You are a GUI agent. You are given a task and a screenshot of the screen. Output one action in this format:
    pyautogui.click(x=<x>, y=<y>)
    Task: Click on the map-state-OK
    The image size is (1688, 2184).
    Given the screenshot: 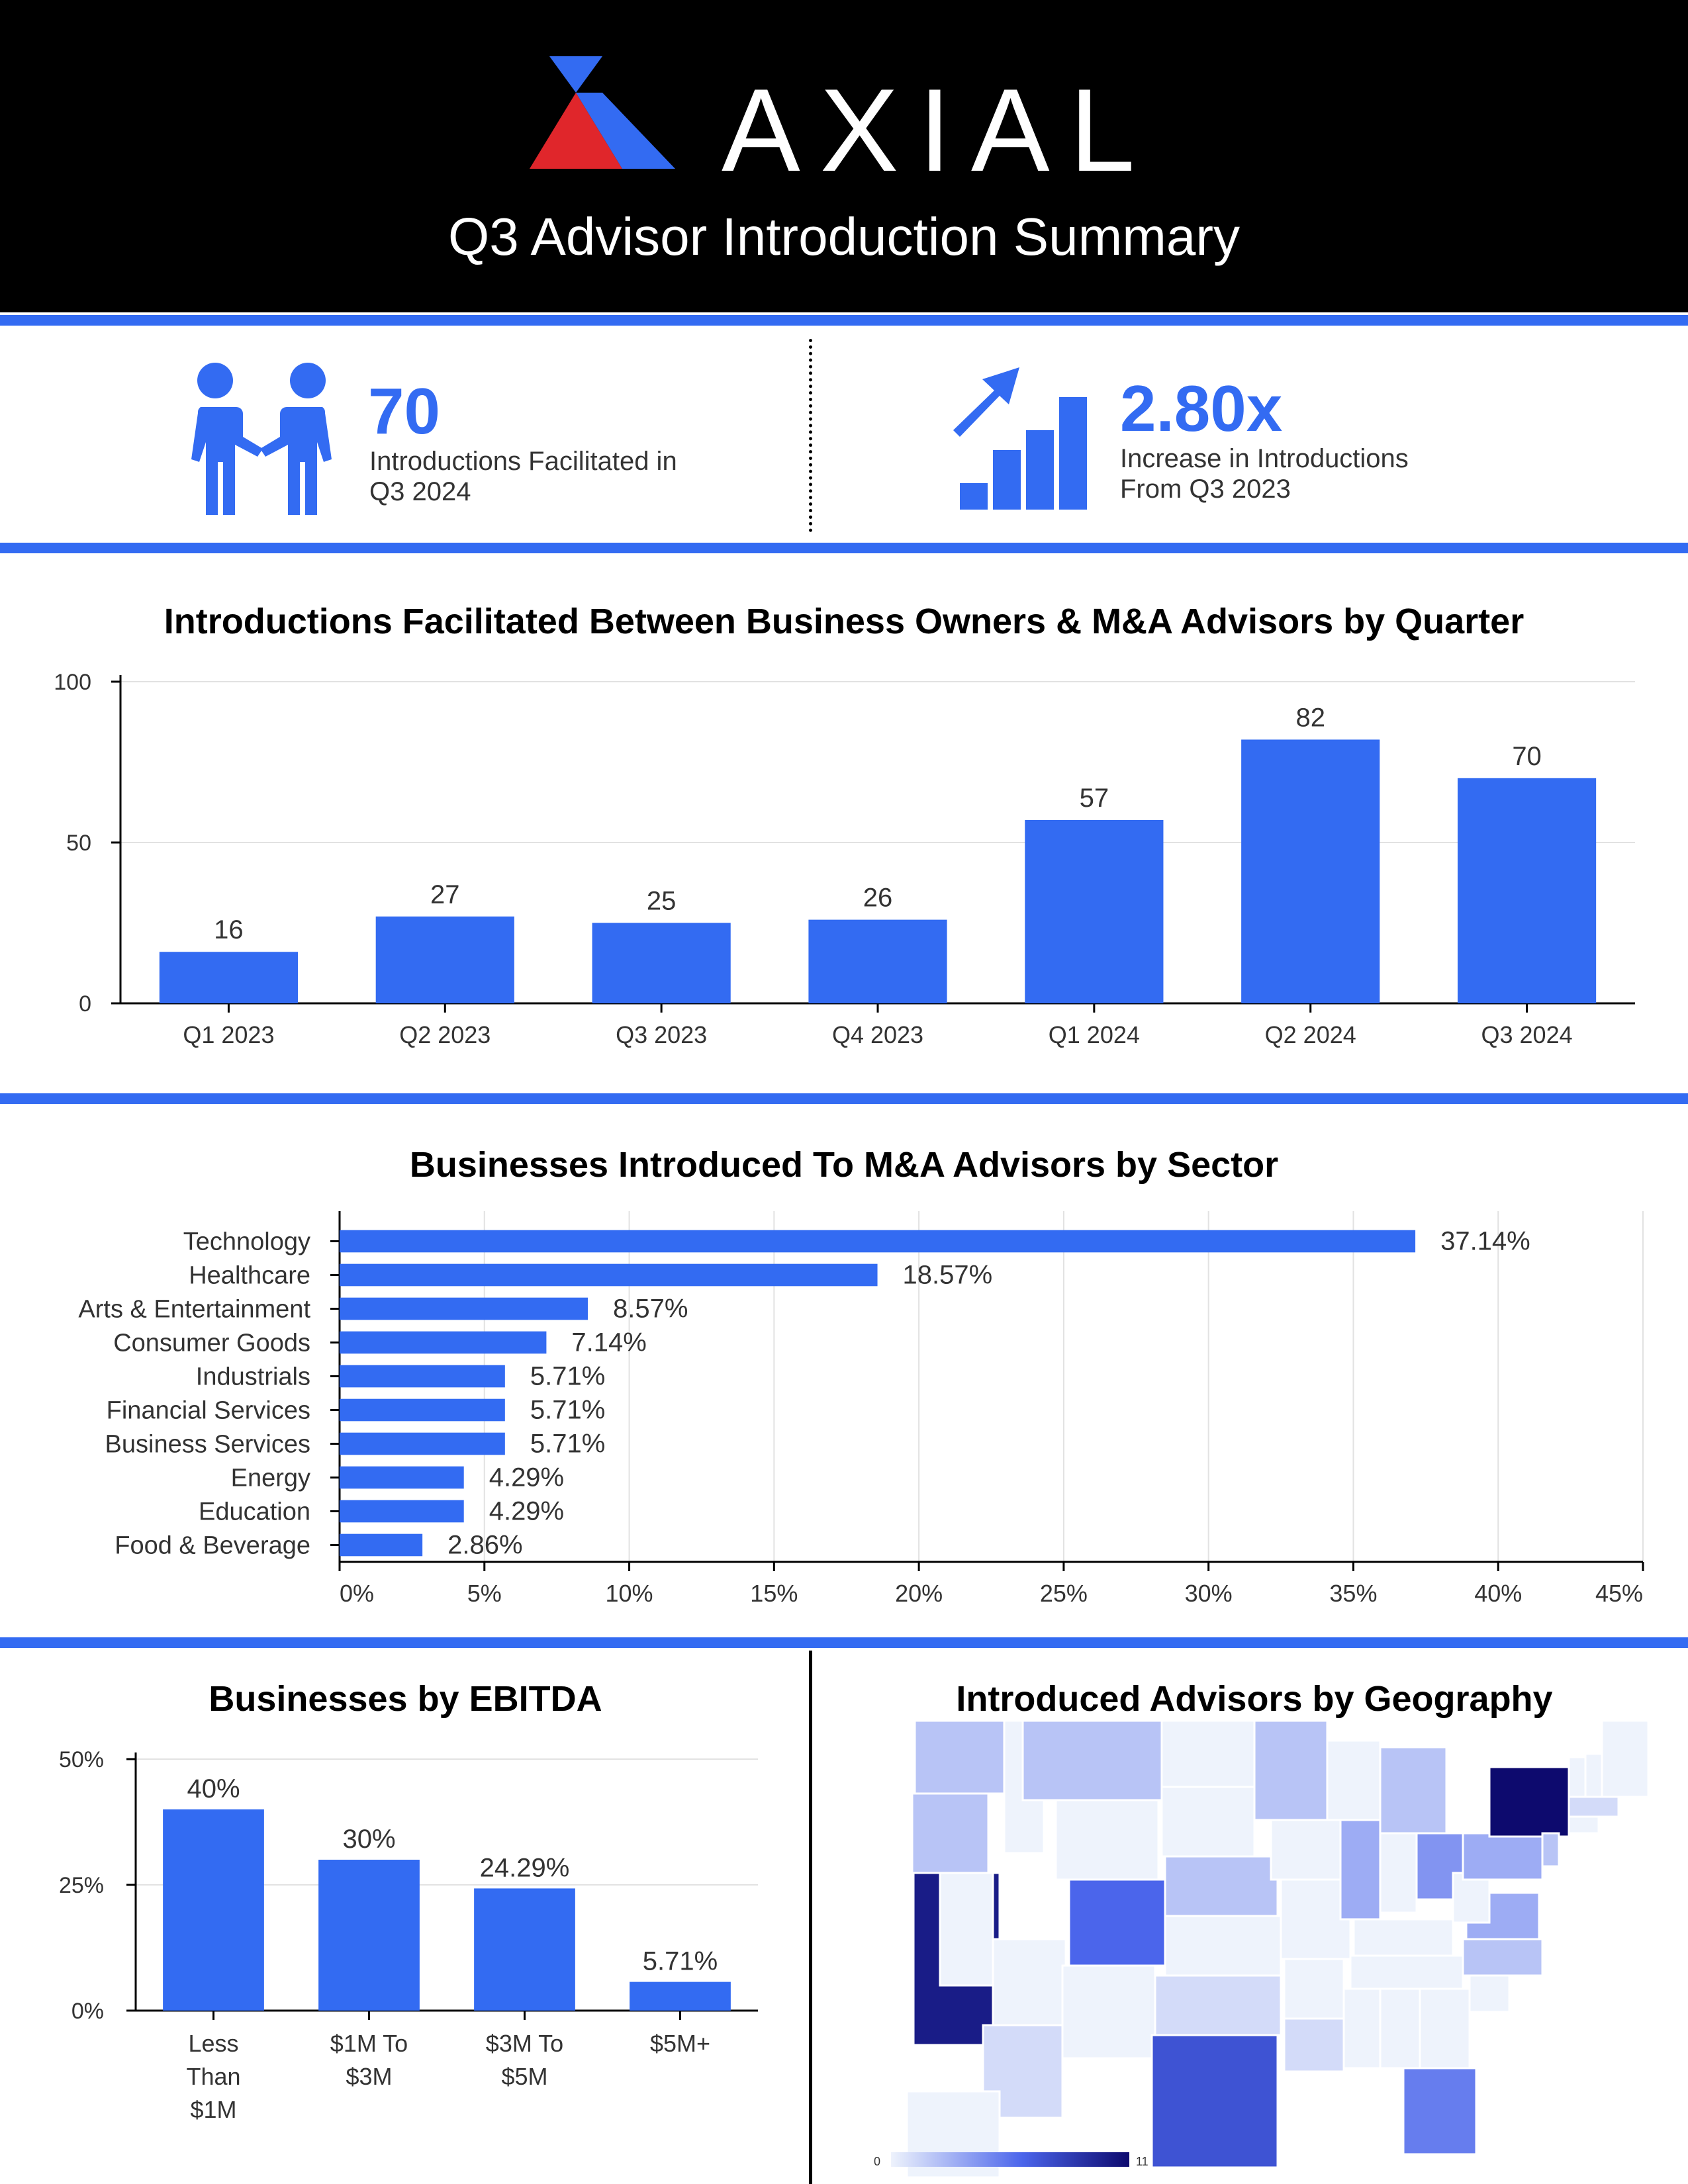 What is the action you would take?
    pyautogui.click(x=1218, y=2005)
    